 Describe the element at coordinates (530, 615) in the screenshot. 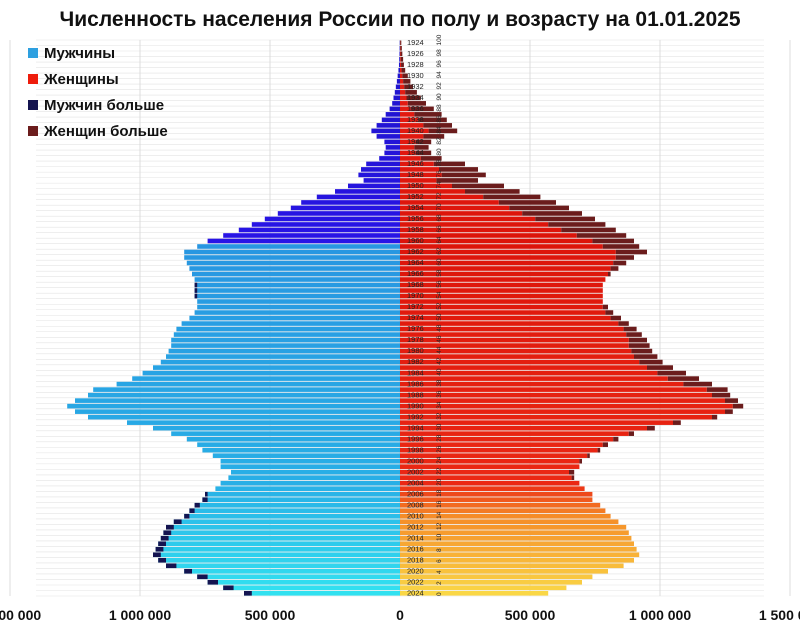

I see `x-tick-label: 500 000` at that location.